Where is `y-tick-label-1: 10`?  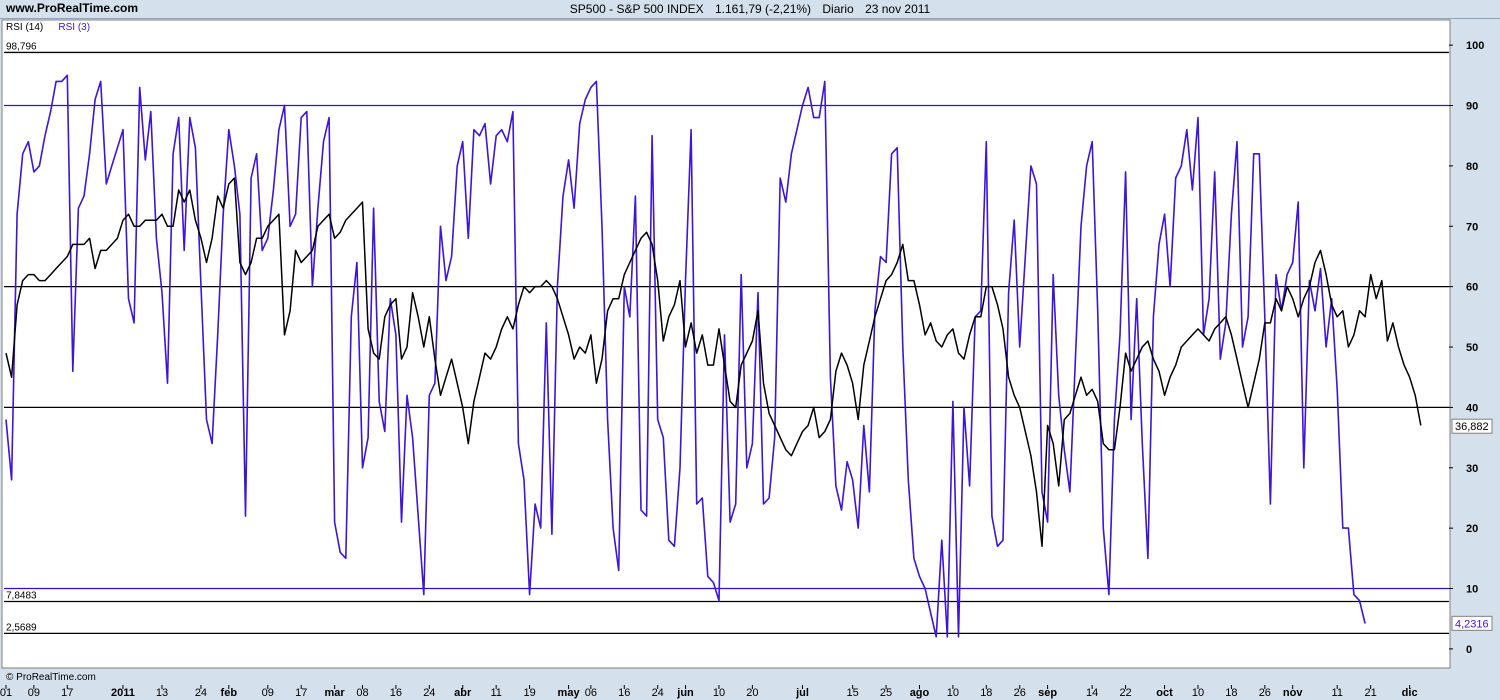
y-tick-label-1: 10 is located at coordinates (1472, 590).